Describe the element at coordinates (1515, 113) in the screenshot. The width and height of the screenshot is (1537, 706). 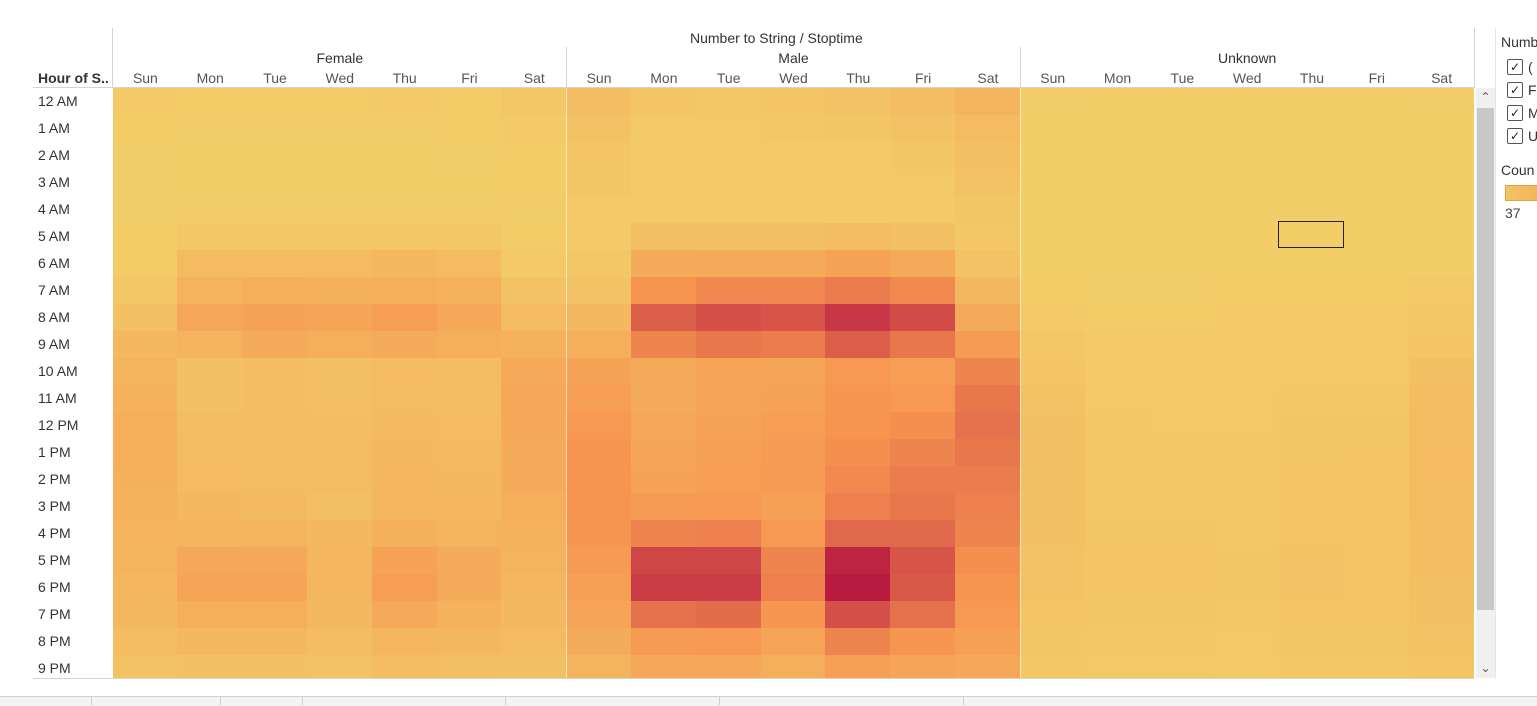
I see `checkbox-icon: ✓` at that location.